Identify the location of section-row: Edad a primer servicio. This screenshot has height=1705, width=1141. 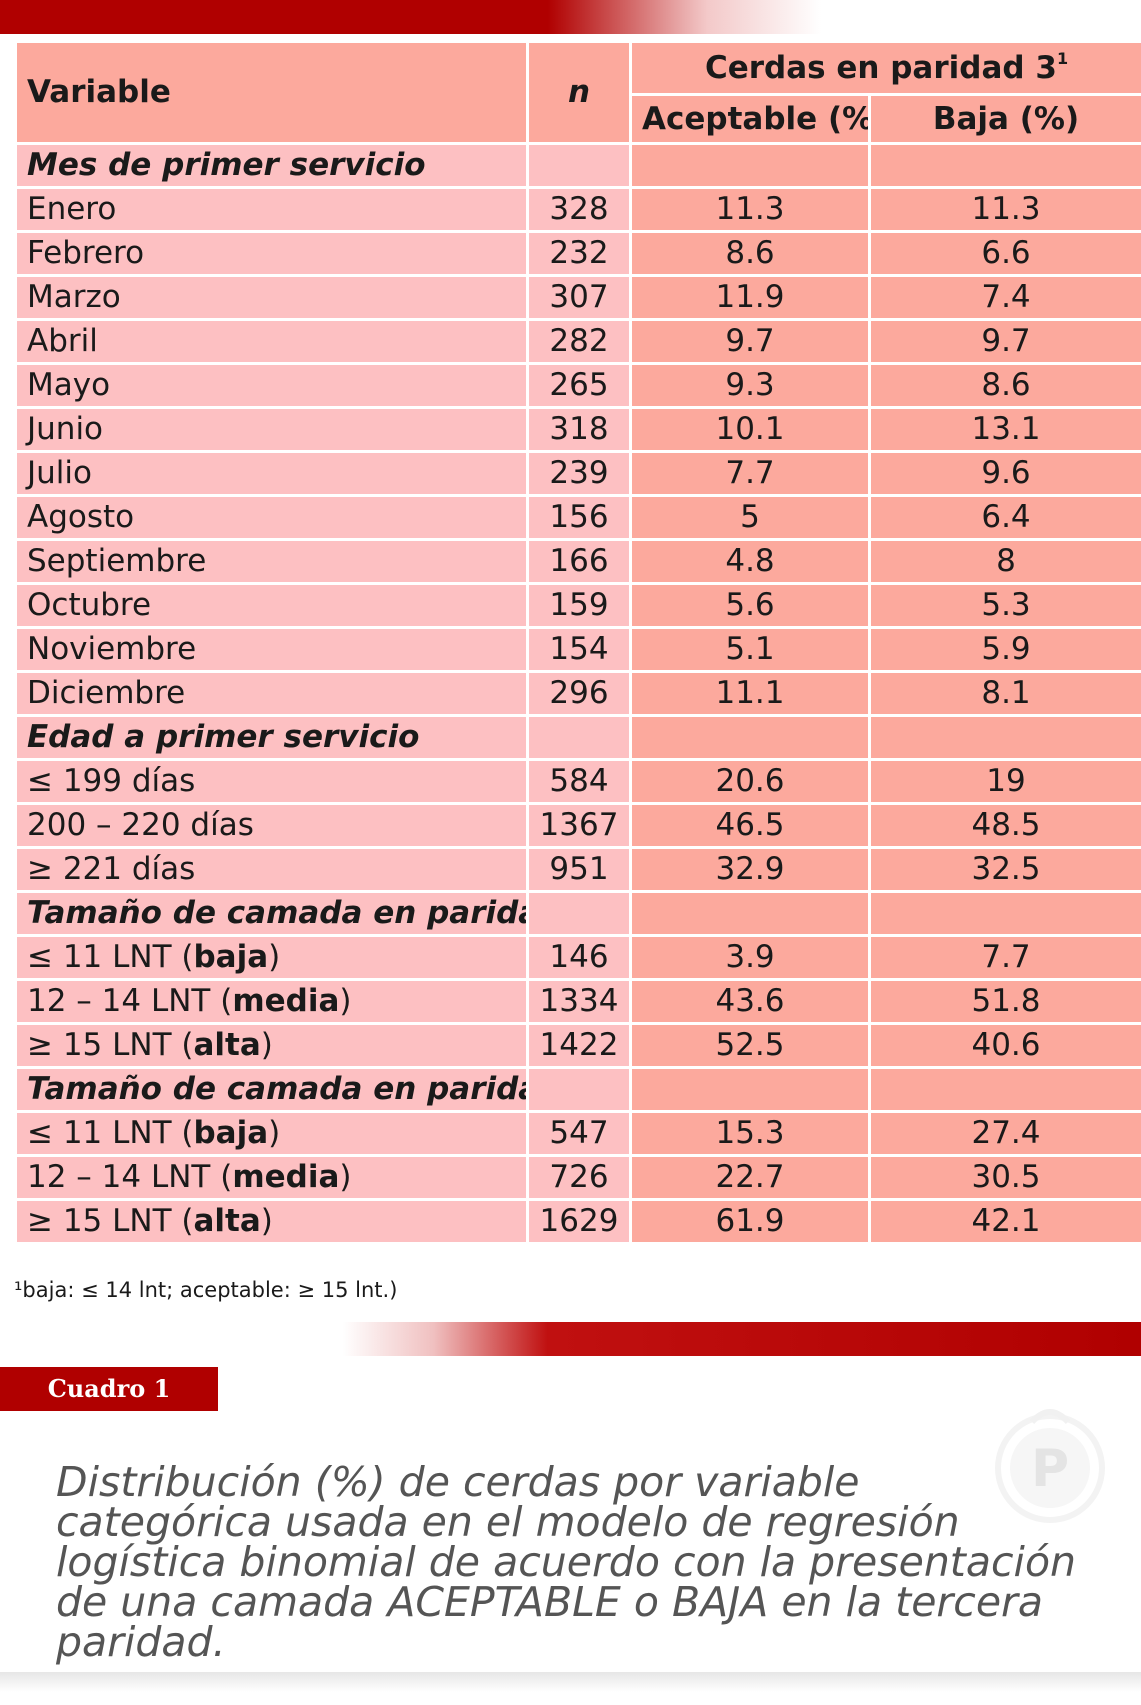
(579, 737).